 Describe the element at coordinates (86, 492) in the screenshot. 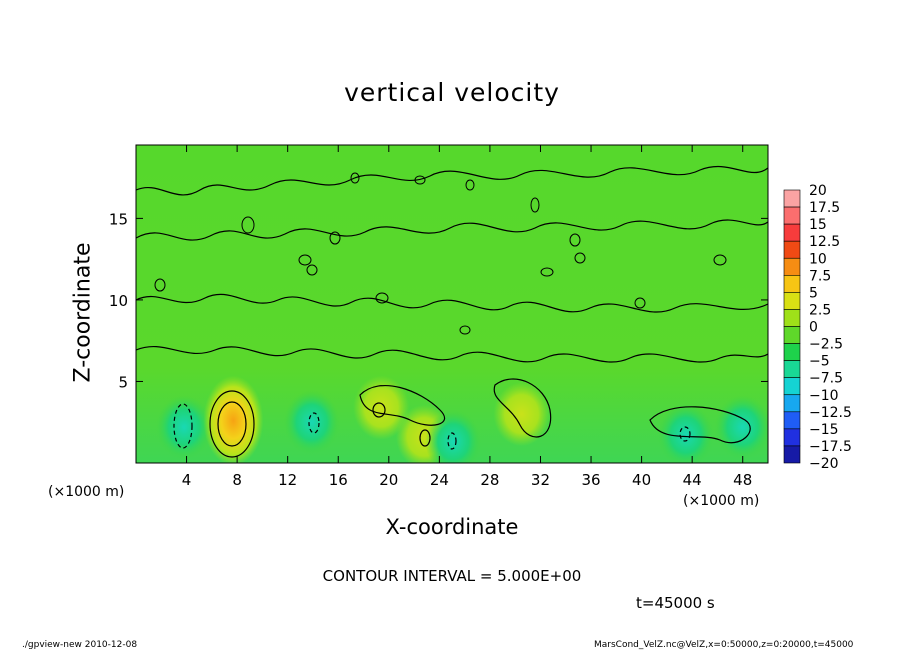

I see `x-axis-unit-left: (×1000 m)` at that location.